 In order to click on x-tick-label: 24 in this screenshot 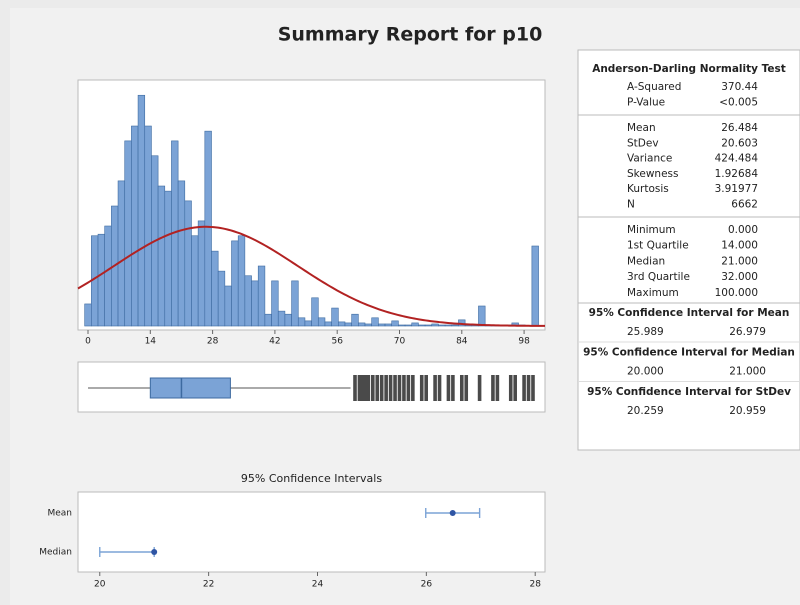, I will do `click(318, 585)`.